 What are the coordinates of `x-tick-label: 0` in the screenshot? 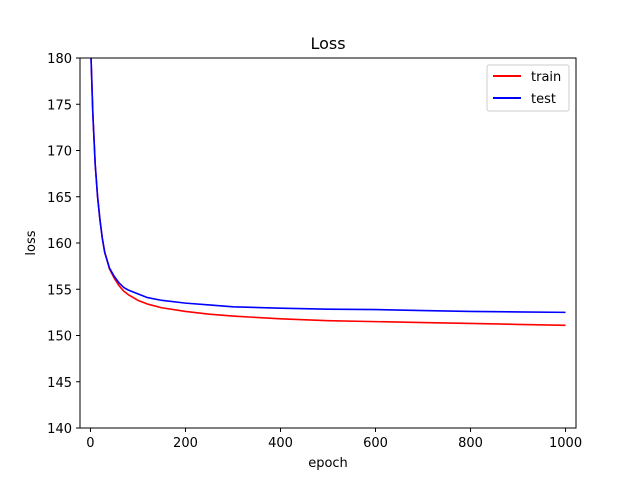 It's located at (90, 443).